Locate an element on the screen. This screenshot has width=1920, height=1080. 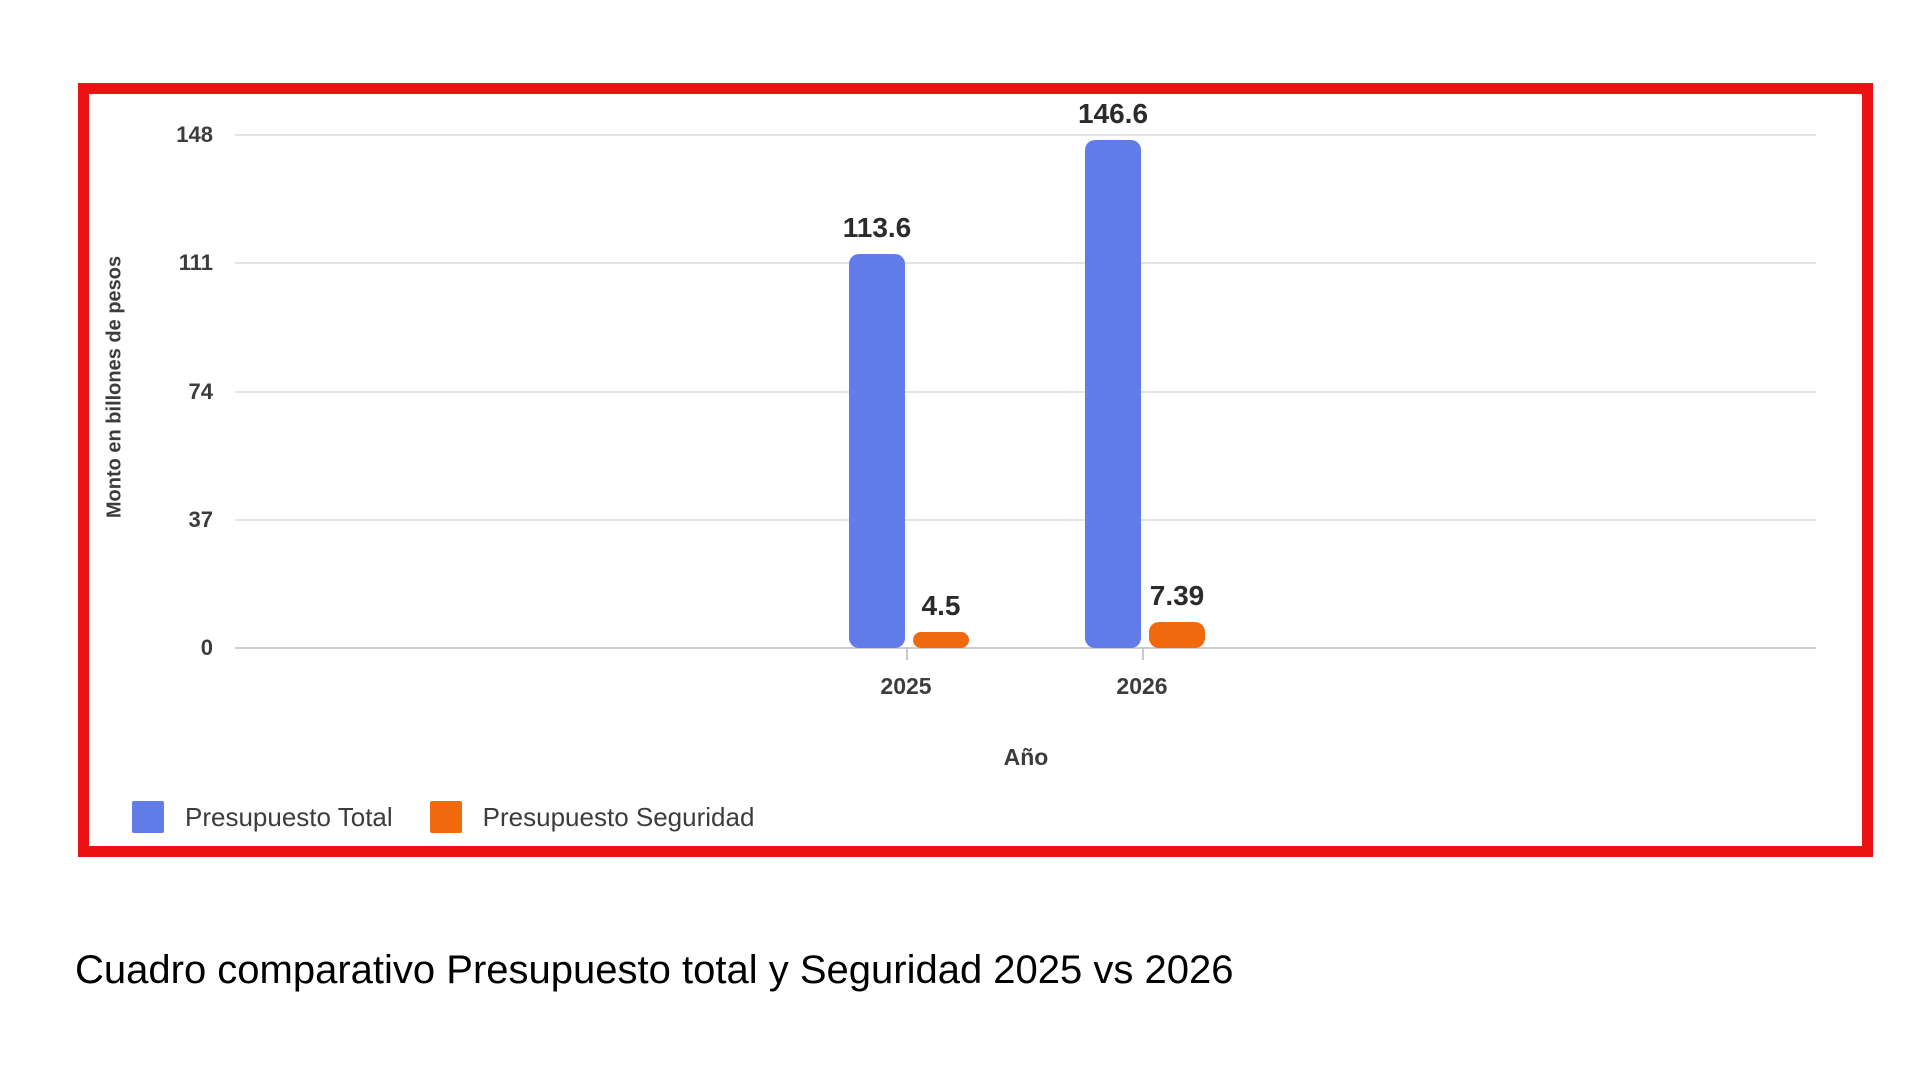
y-tick-label-0: 0 is located at coordinates (206, 647).